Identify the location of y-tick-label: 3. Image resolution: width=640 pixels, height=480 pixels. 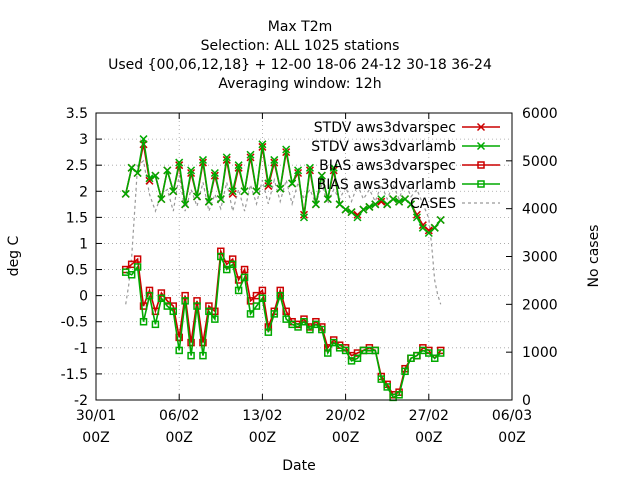
(83, 140).